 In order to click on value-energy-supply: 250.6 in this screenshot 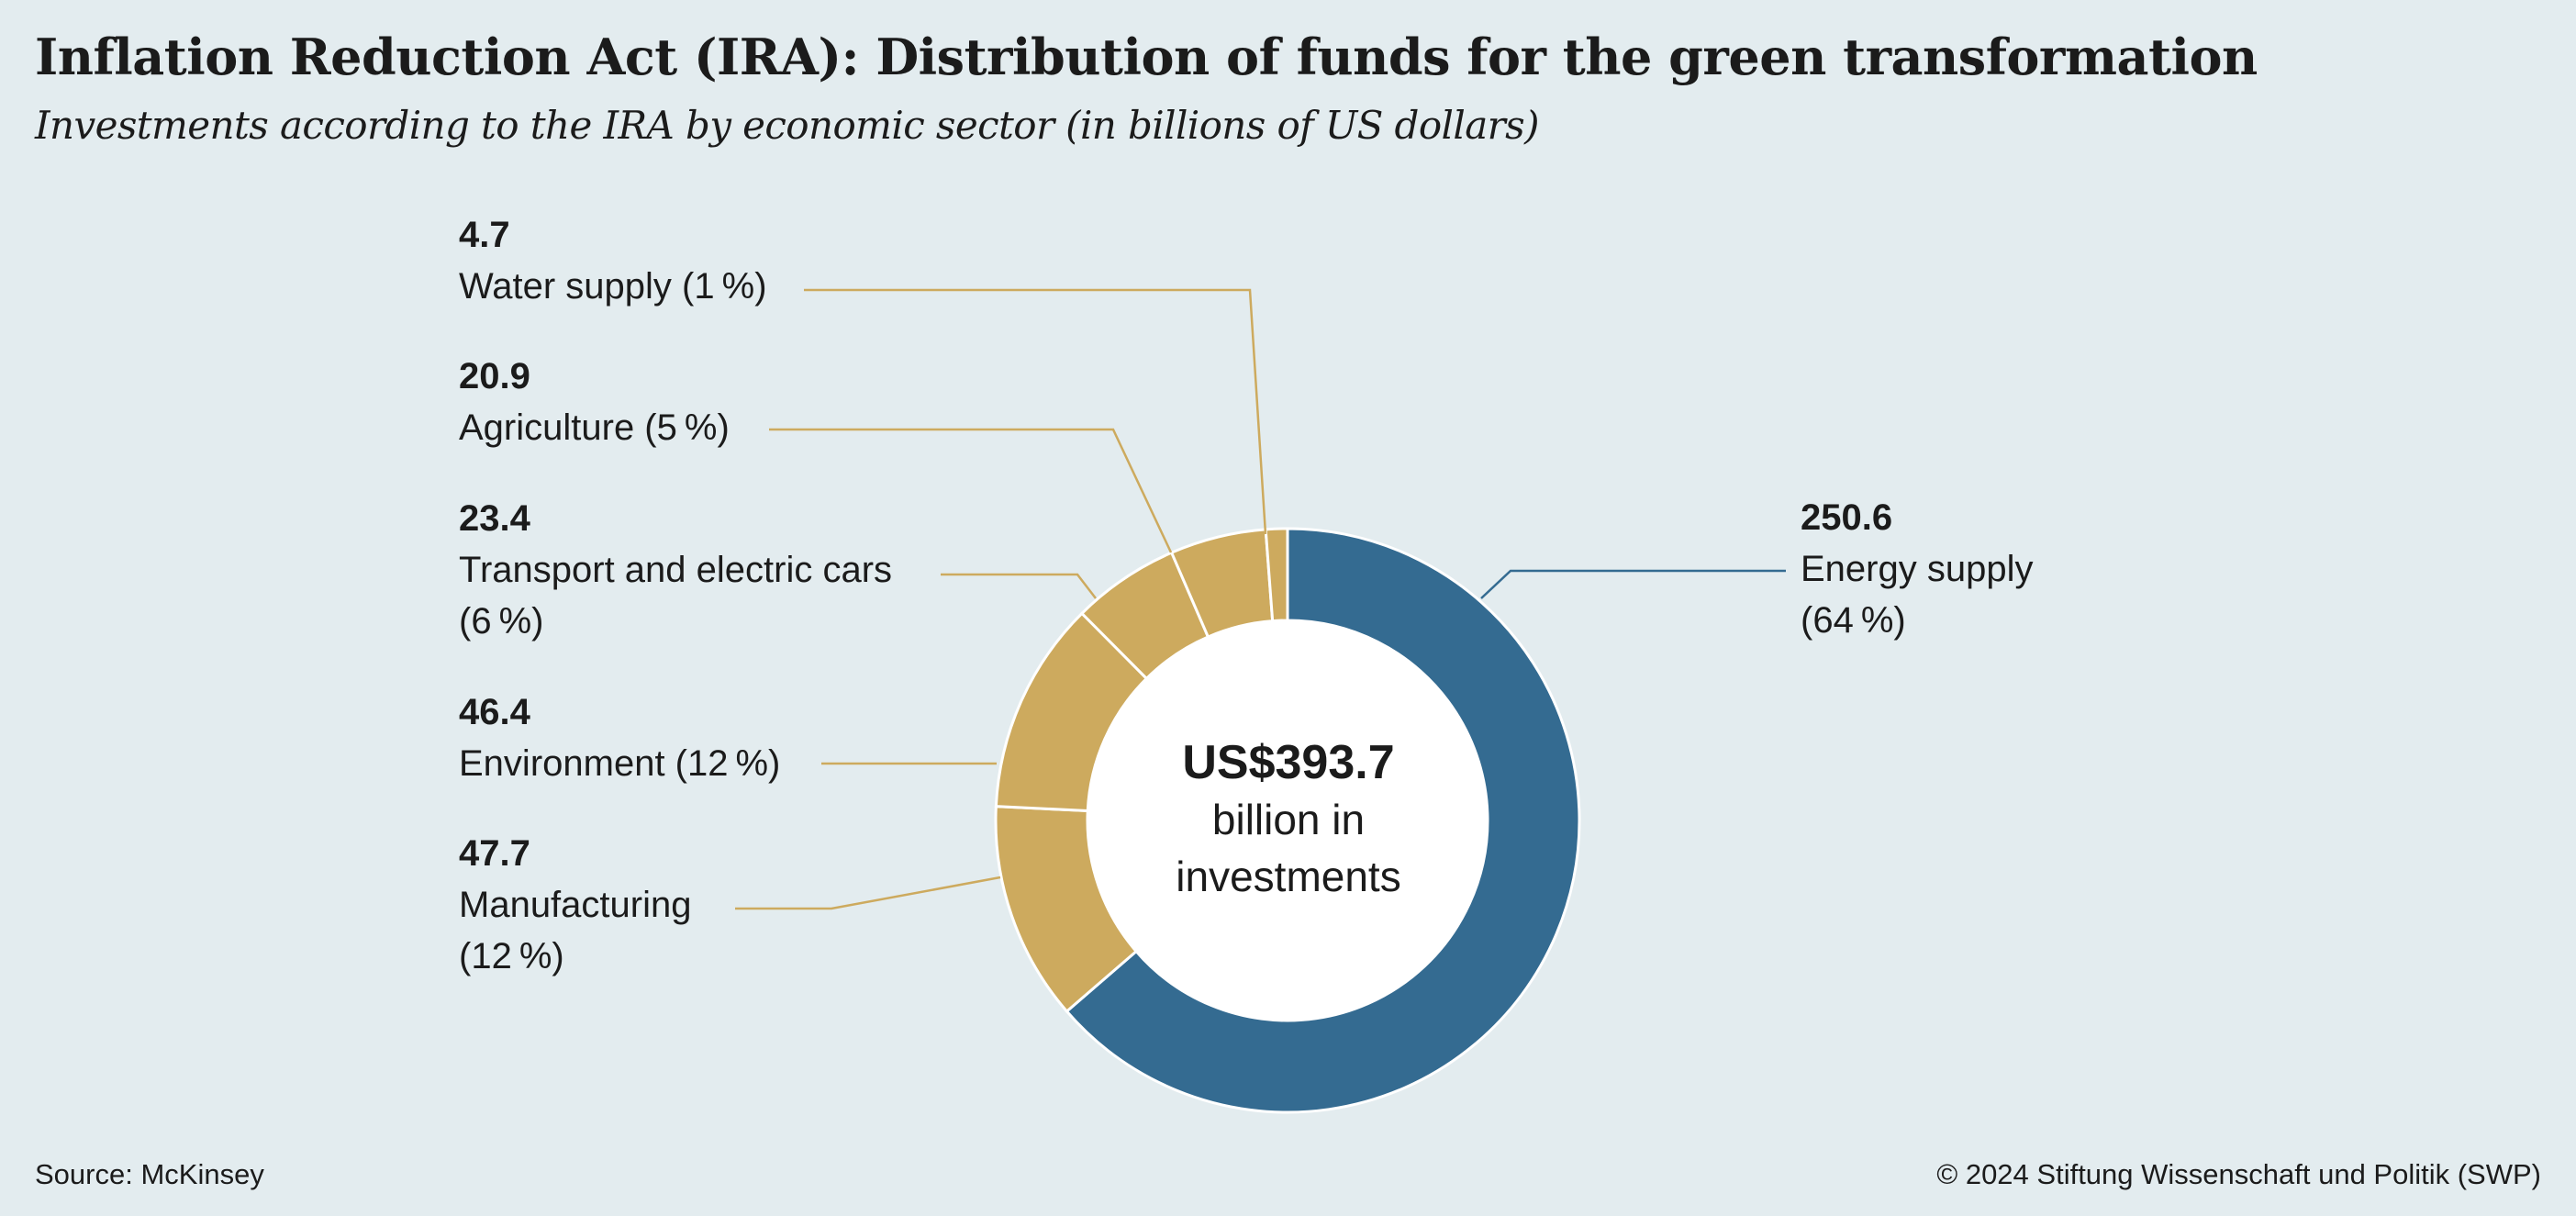, I will do `click(1847, 517)`.